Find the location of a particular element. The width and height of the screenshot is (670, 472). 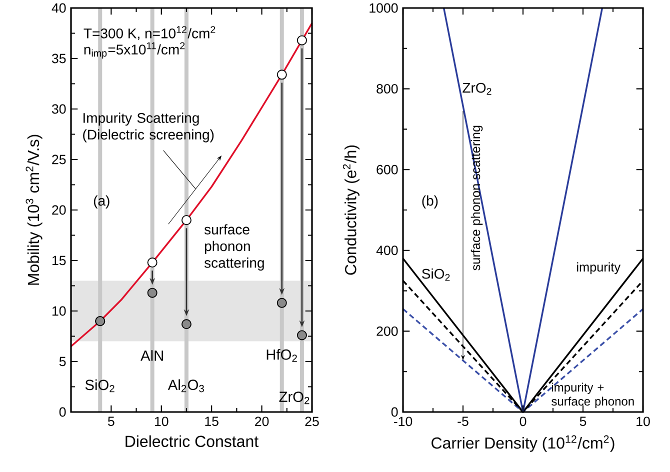

y-tick-label: 35 is located at coordinates (59, 59).